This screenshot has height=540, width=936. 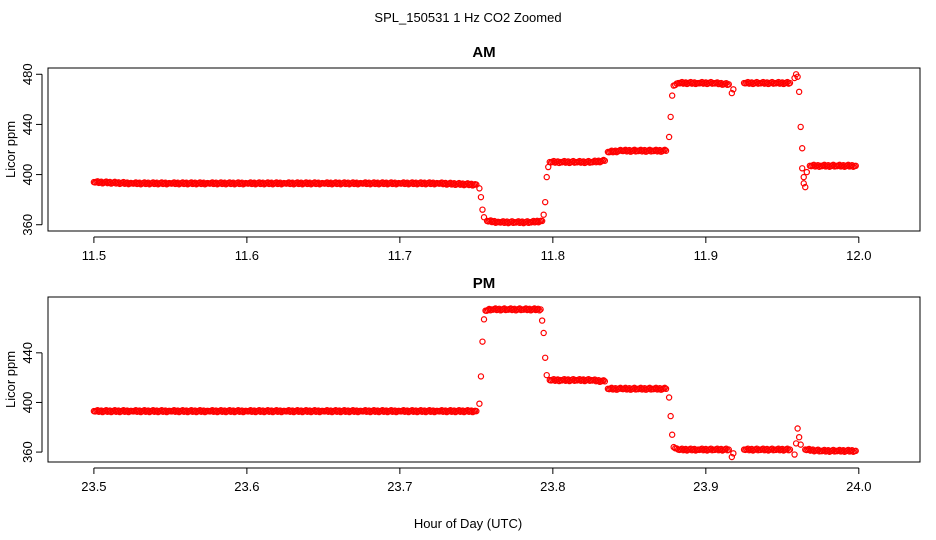 What do you see at coordinates (483, 52) in the screenshot?
I see `panel-title-am: AM` at bounding box center [483, 52].